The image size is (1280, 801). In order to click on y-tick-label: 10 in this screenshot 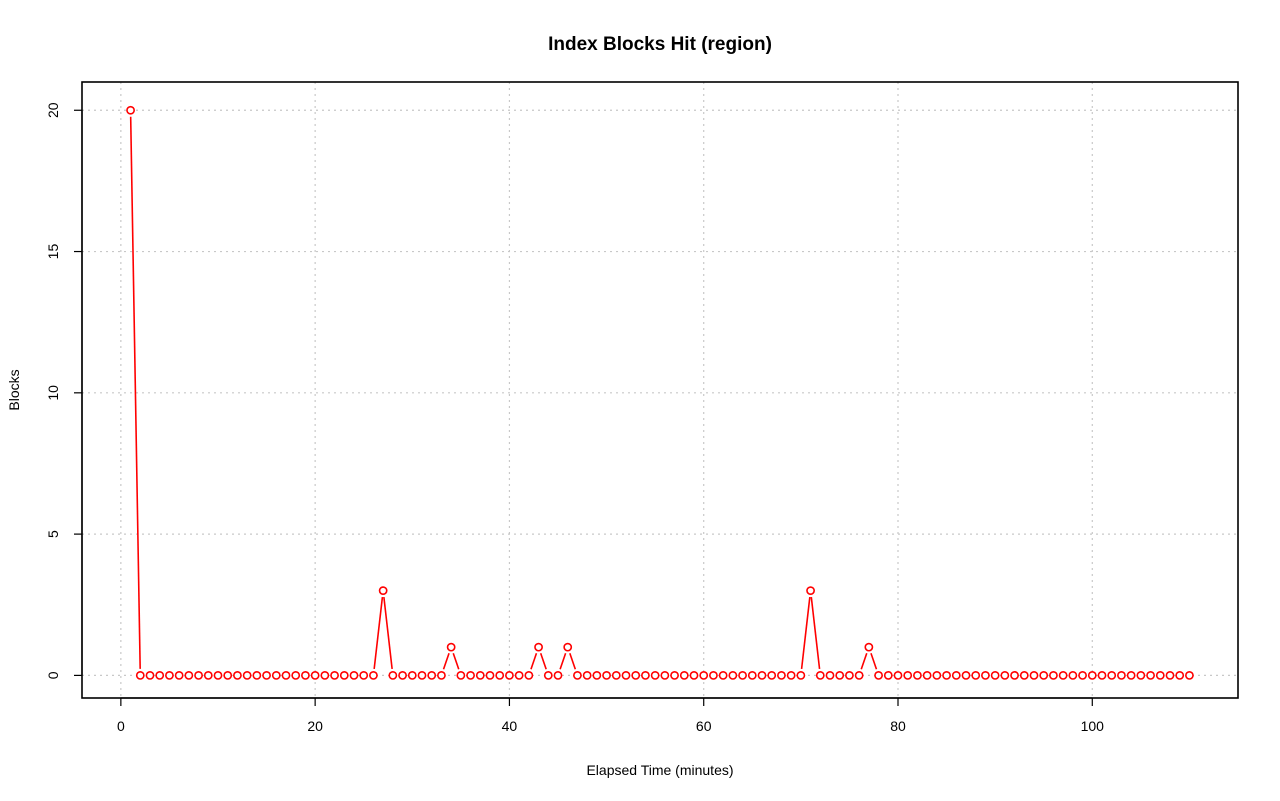, I will do `click(53, 393)`.